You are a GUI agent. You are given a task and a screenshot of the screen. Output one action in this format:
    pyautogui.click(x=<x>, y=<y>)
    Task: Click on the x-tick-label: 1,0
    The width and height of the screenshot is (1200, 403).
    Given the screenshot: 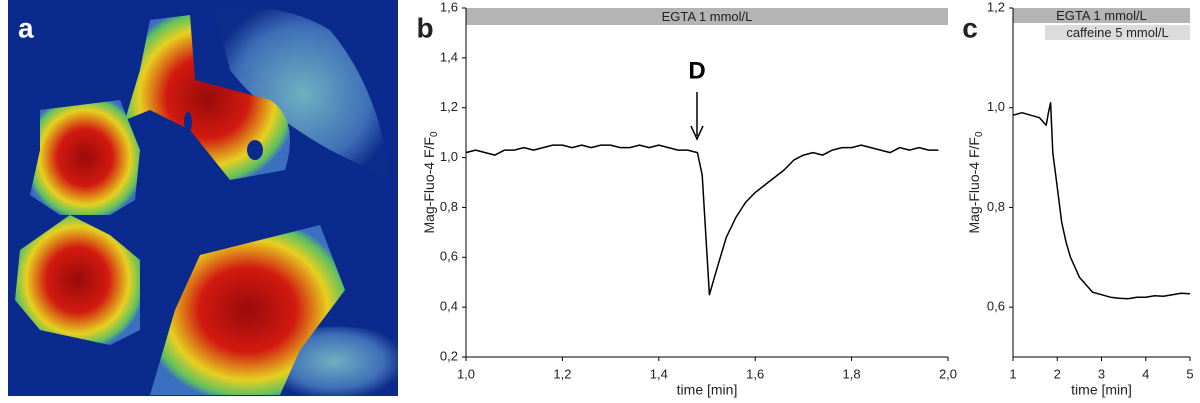 What is the action you would take?
    pyautogui.click(x=466, y=373)
    